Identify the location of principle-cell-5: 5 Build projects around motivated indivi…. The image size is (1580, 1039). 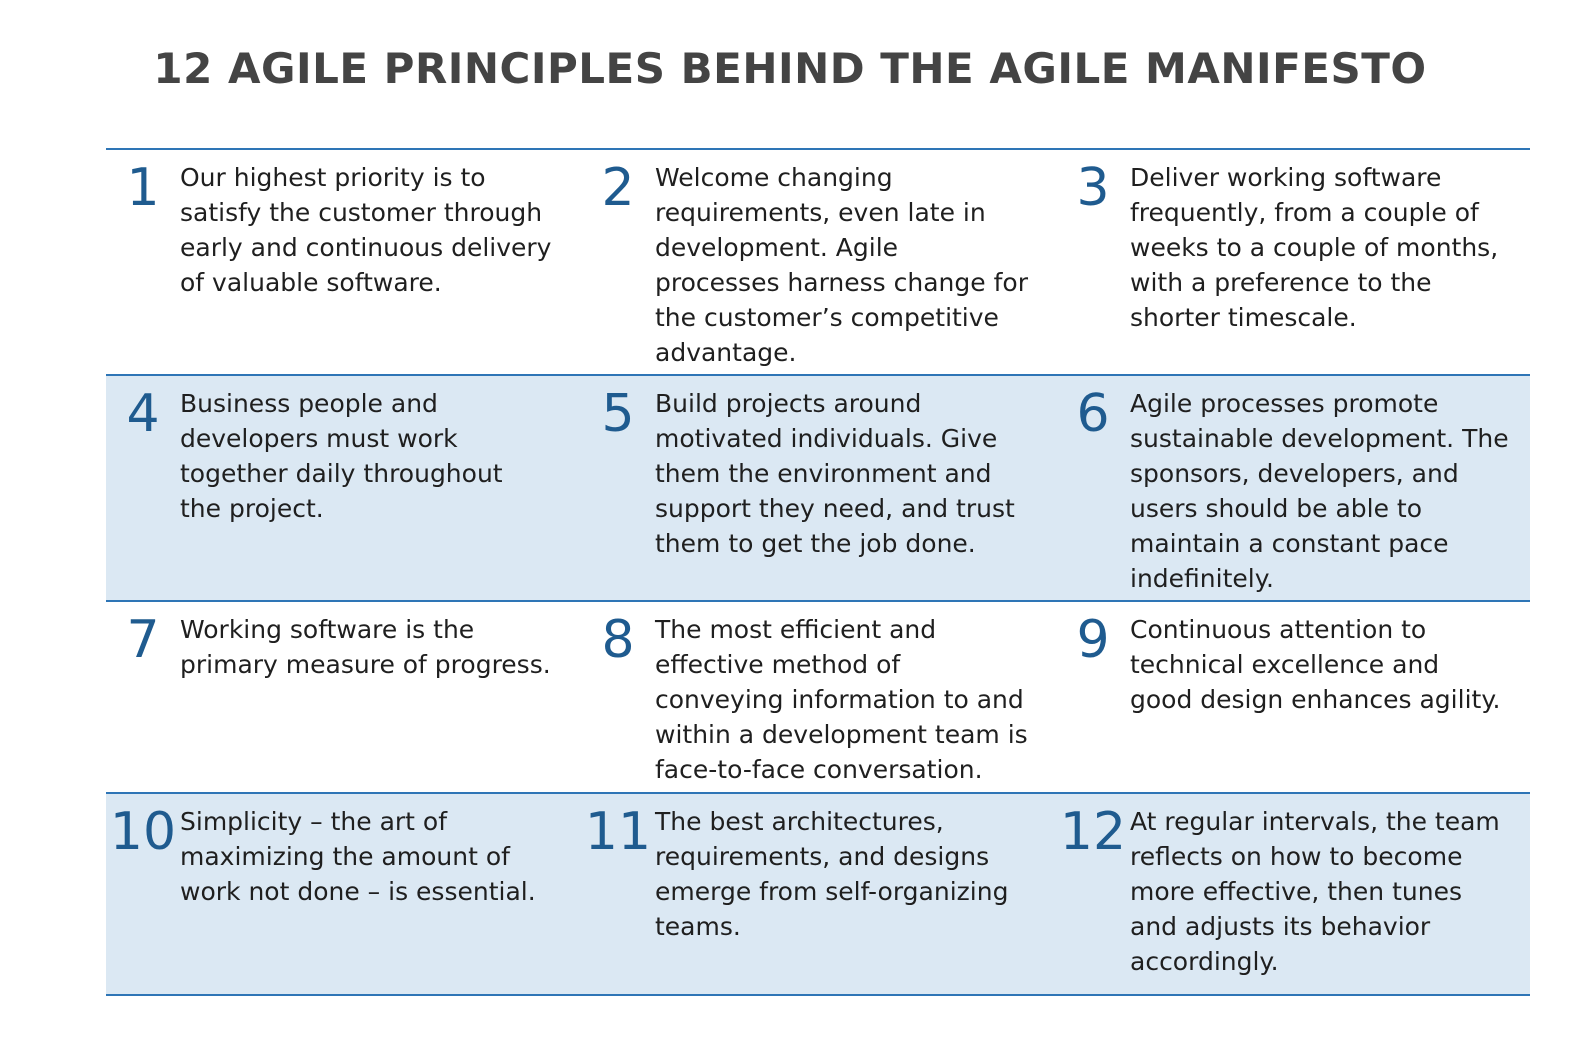
(818, 488).